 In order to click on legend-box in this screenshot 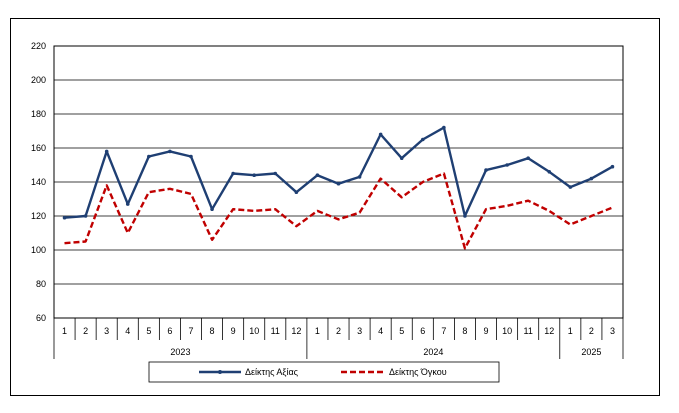, I will do `click(324, 372)`.